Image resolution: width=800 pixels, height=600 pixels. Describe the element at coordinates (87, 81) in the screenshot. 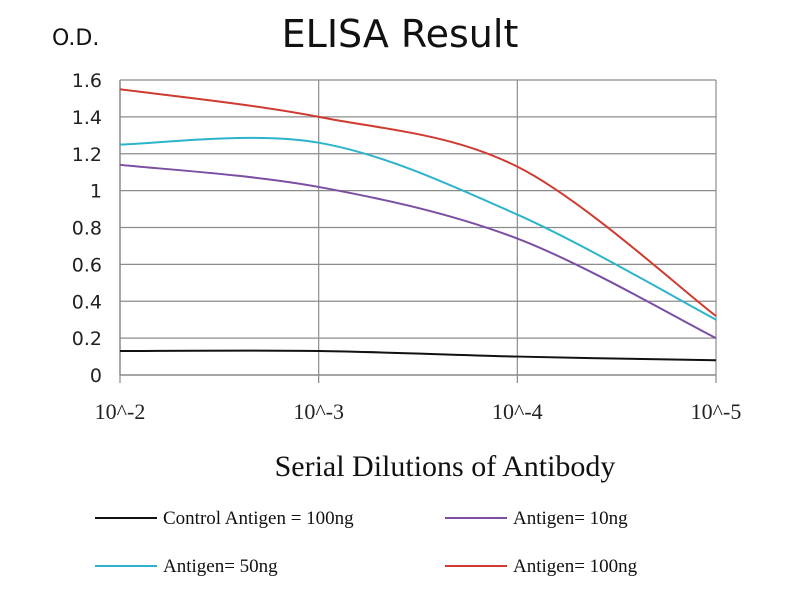

I see `y-tick-label: 1.6` at that location.